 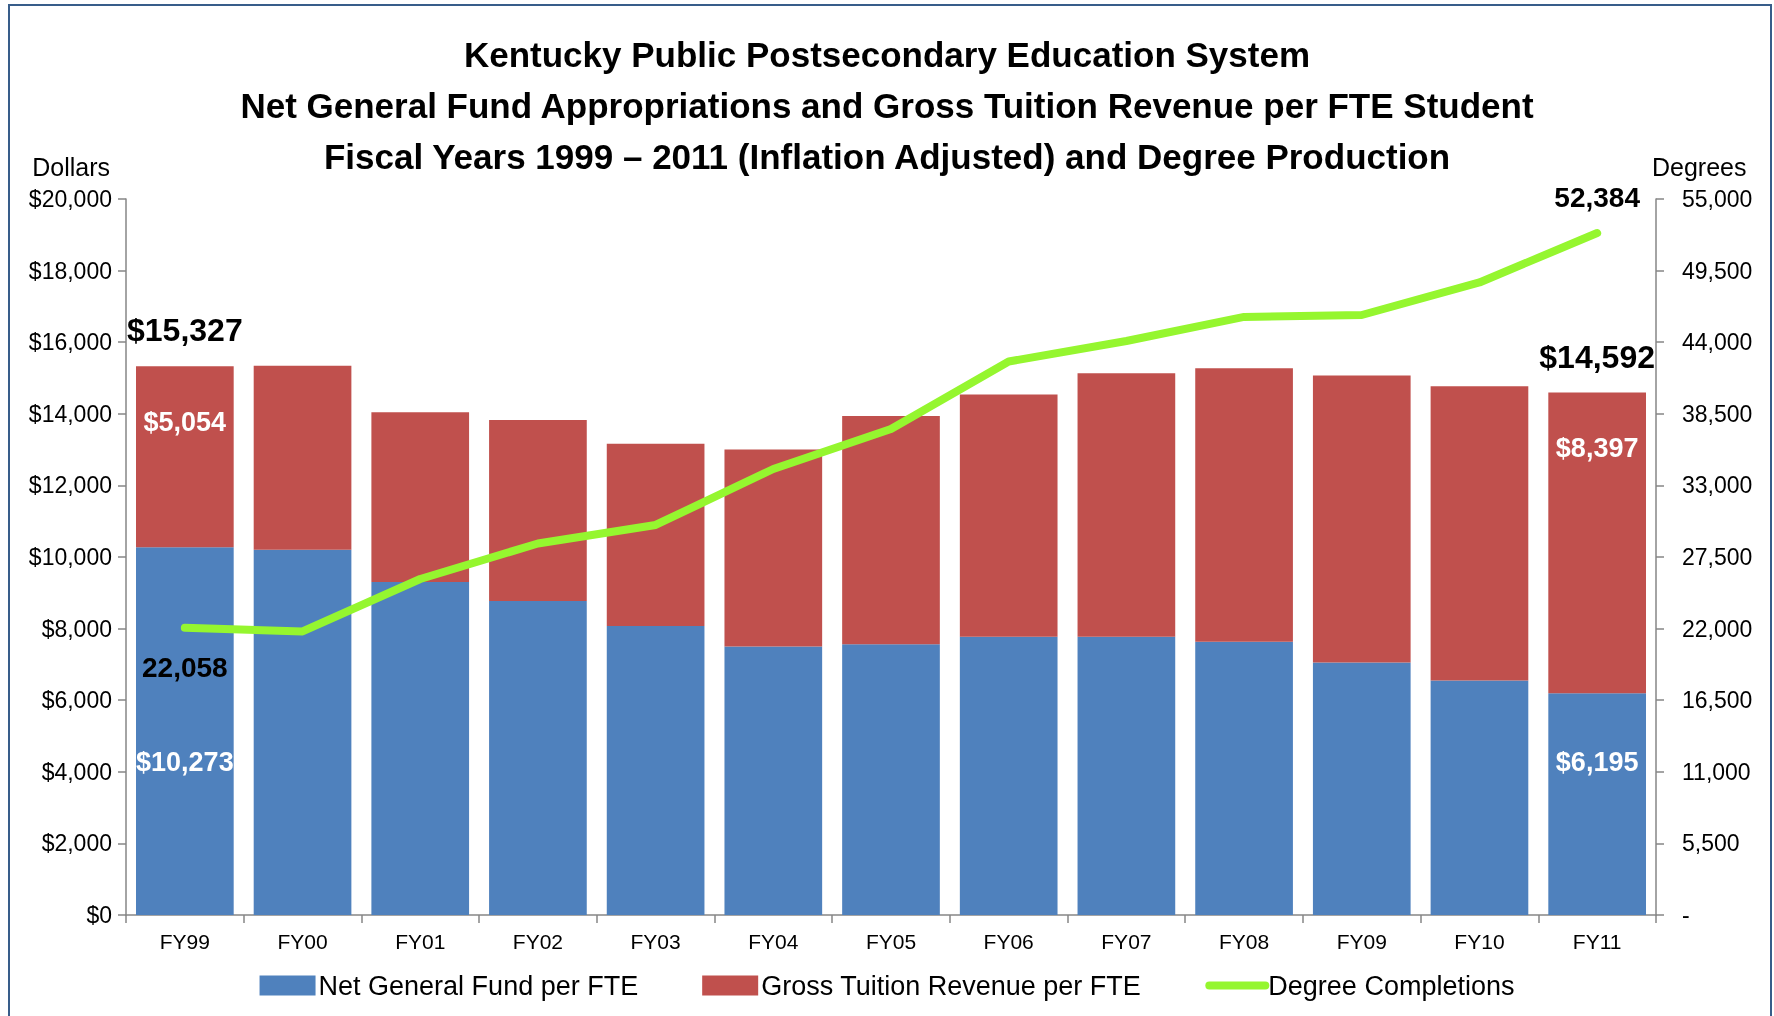 What do you see at coordinates (71, 166) in the screenshot?
I see `y-axis-title: Dollars` at bounding box center [71, 166].